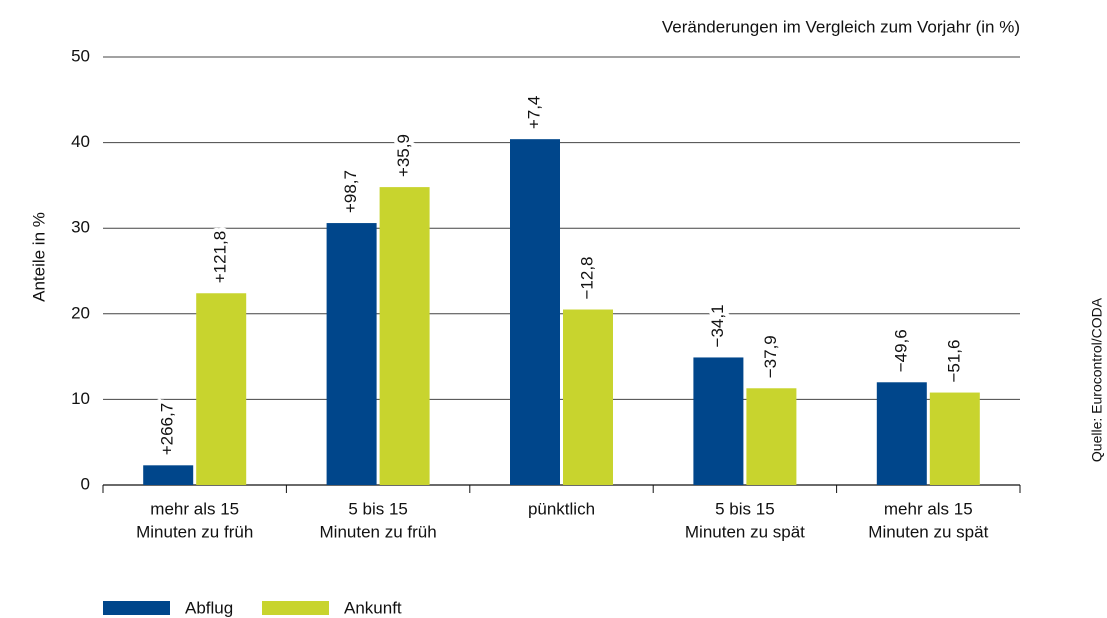 The height and width of the screenshot is (618, 1107). I want to click on legend-label: Abflug, so click(209, 607).